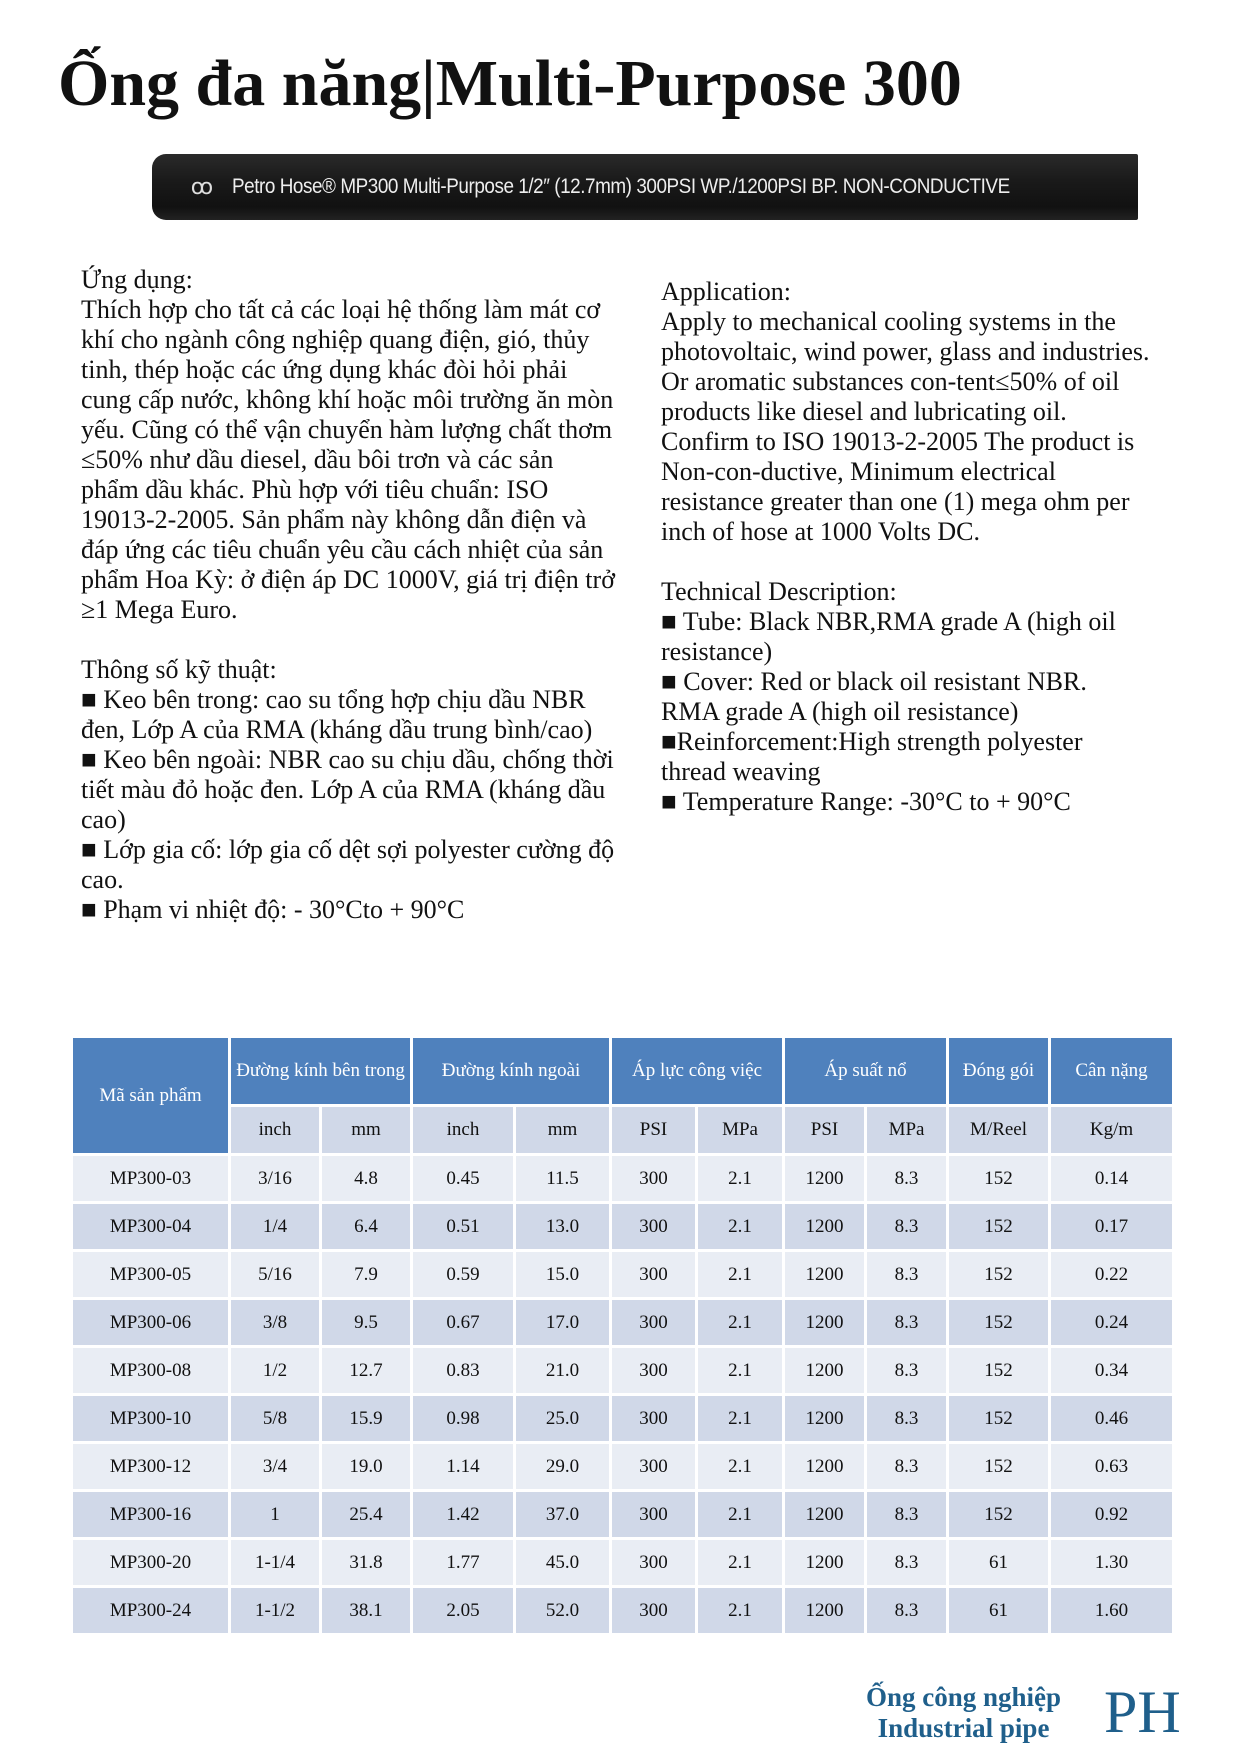 Image resolution: width=1240 pixels, height=1754 pixels. What do you see at coordinates (275, 1178) in the screenshot?
I see `table-cell: 3/16` at bounding box center [275, 1178].